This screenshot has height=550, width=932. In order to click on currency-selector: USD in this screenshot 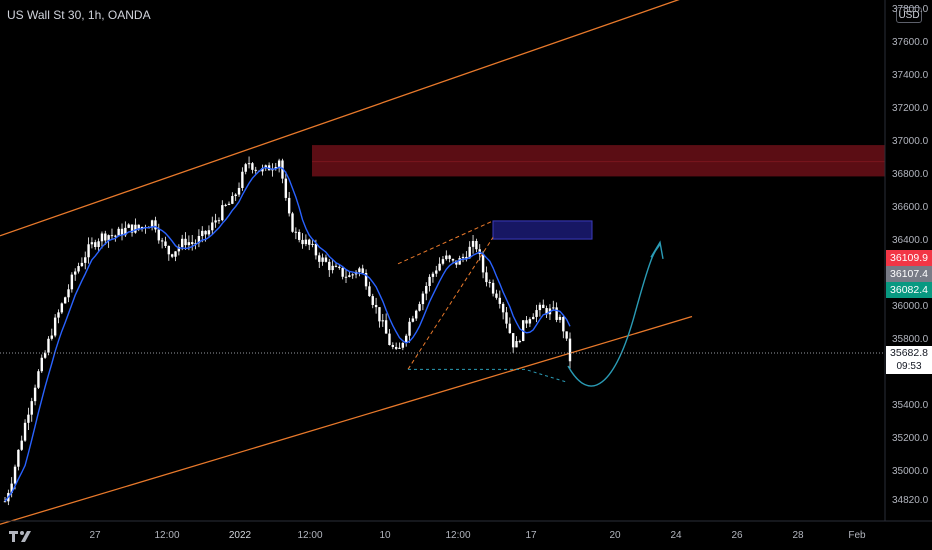, I will do `click(909, 15)`.